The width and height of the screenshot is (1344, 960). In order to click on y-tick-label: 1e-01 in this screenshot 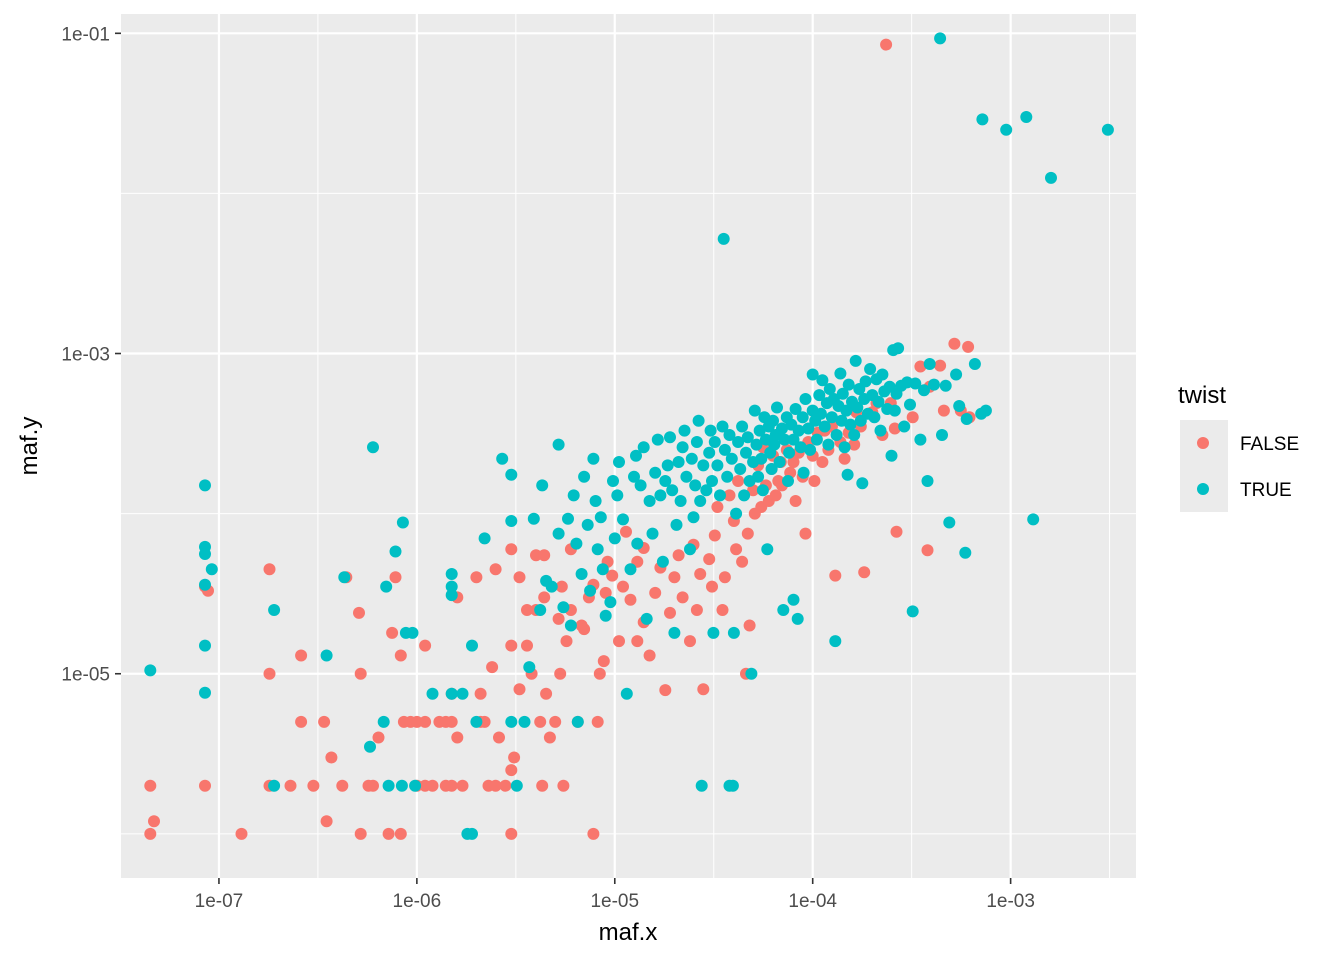, I will do `click(85, 34)`.